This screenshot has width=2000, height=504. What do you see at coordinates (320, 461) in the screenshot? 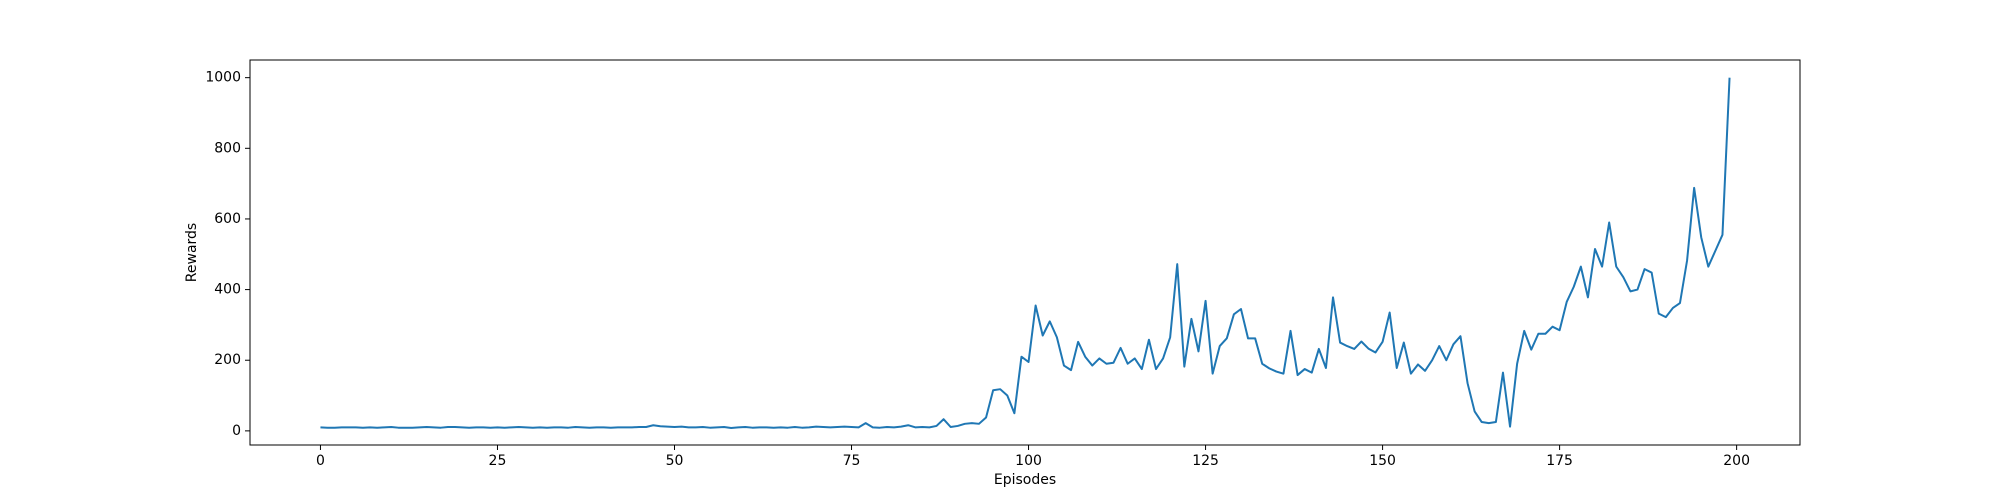
I see `x-tick-label: 0` at bounding box center [320, 461].